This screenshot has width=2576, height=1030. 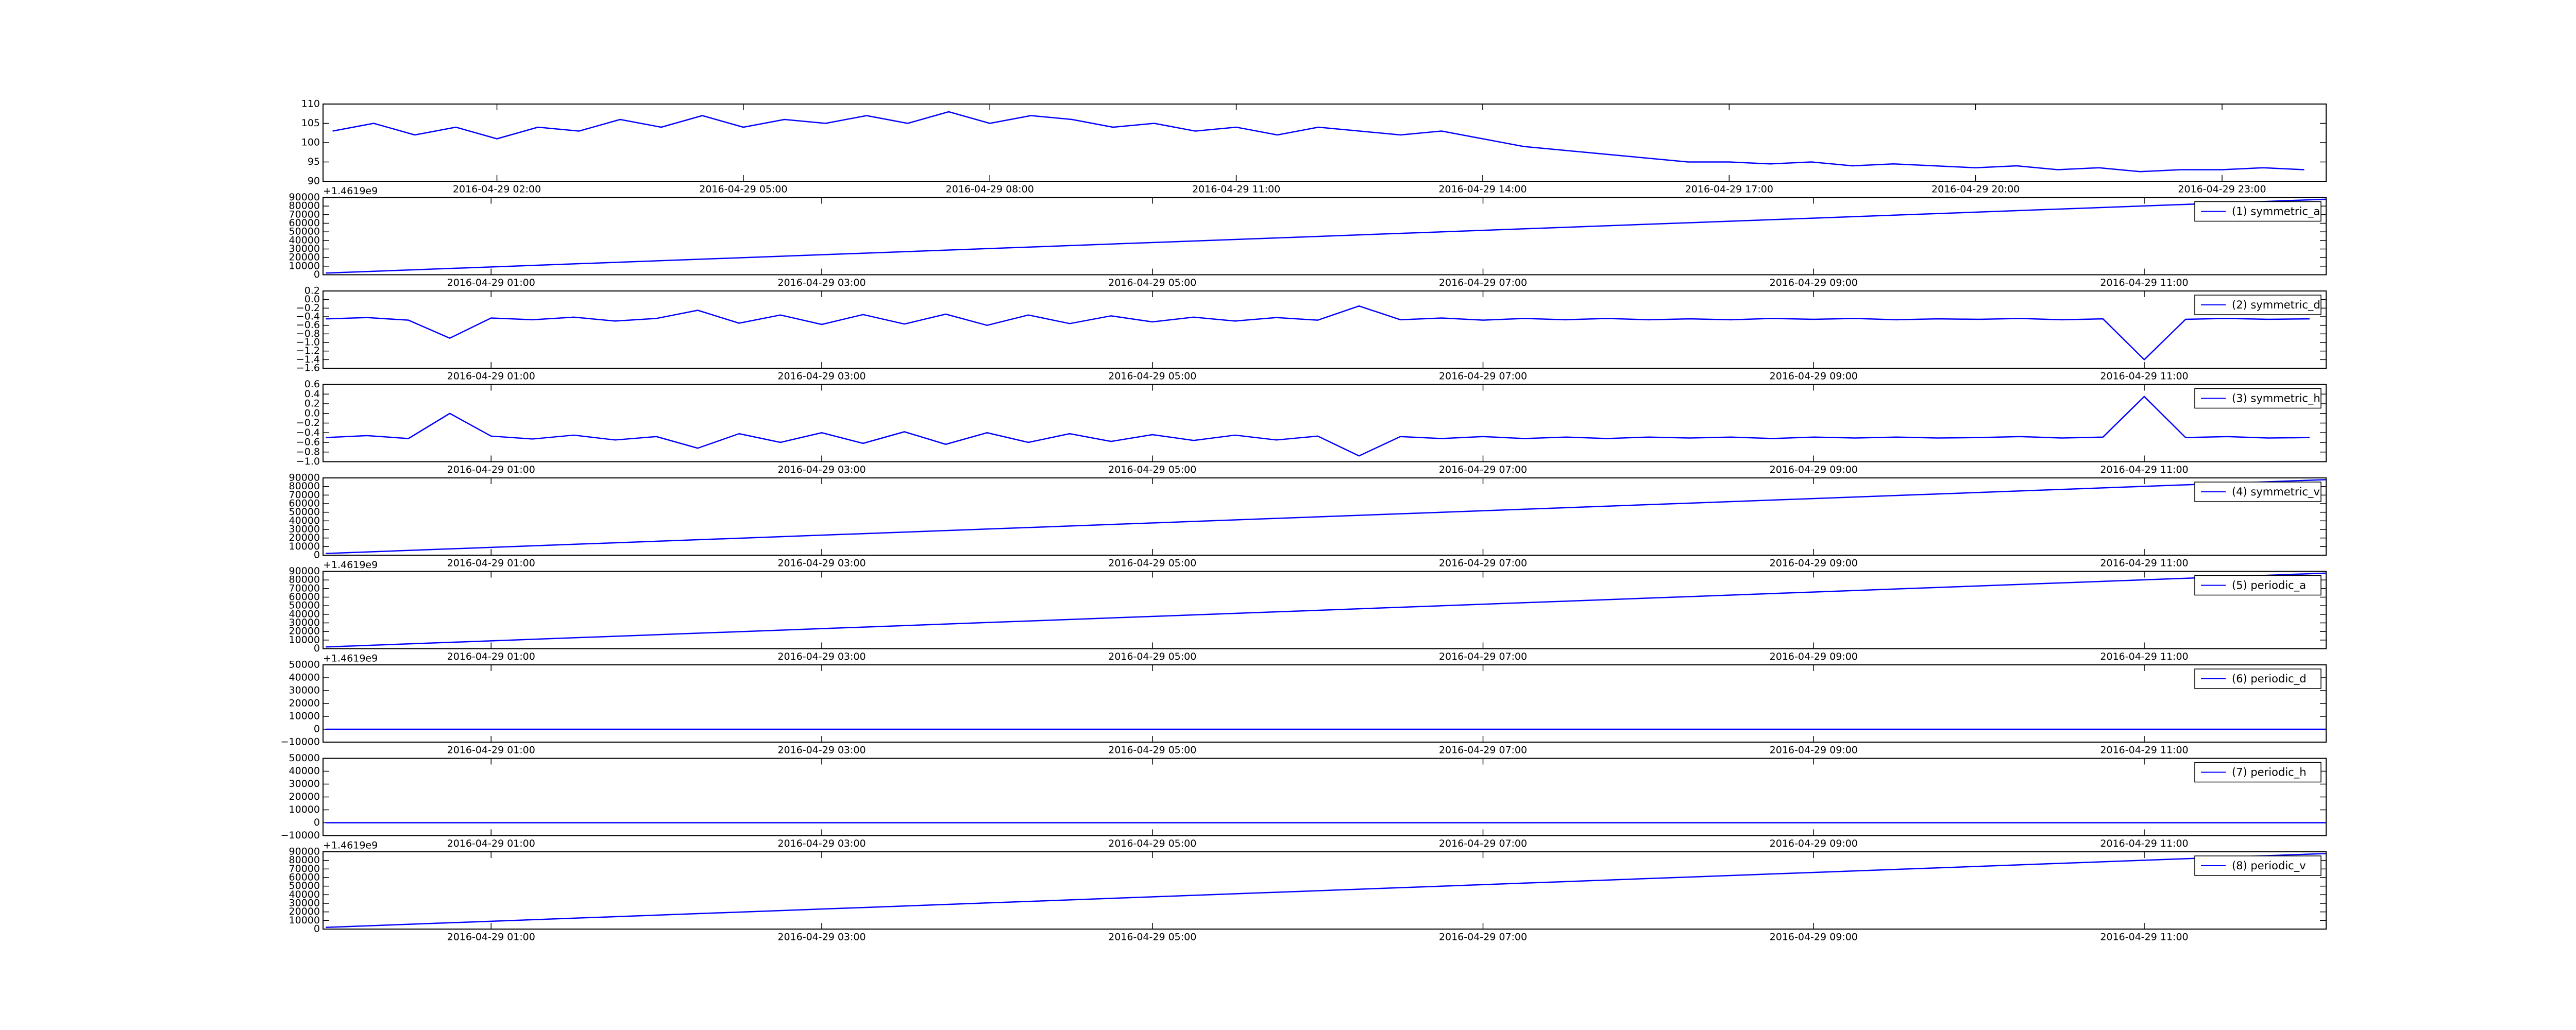 I want to click on legend-label: (6) periodic_d, so click(x=2269, y=679).